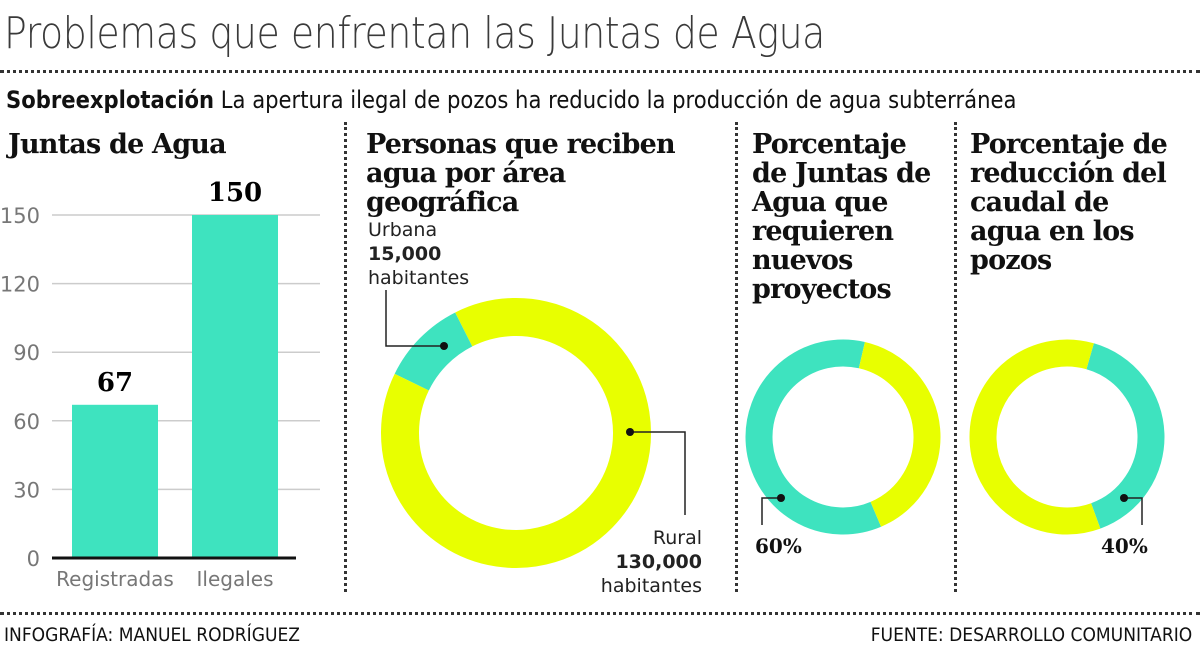  Describe the element at coordinates (235, 386) in the screenshot. I see `bar-ilegales` at that location.